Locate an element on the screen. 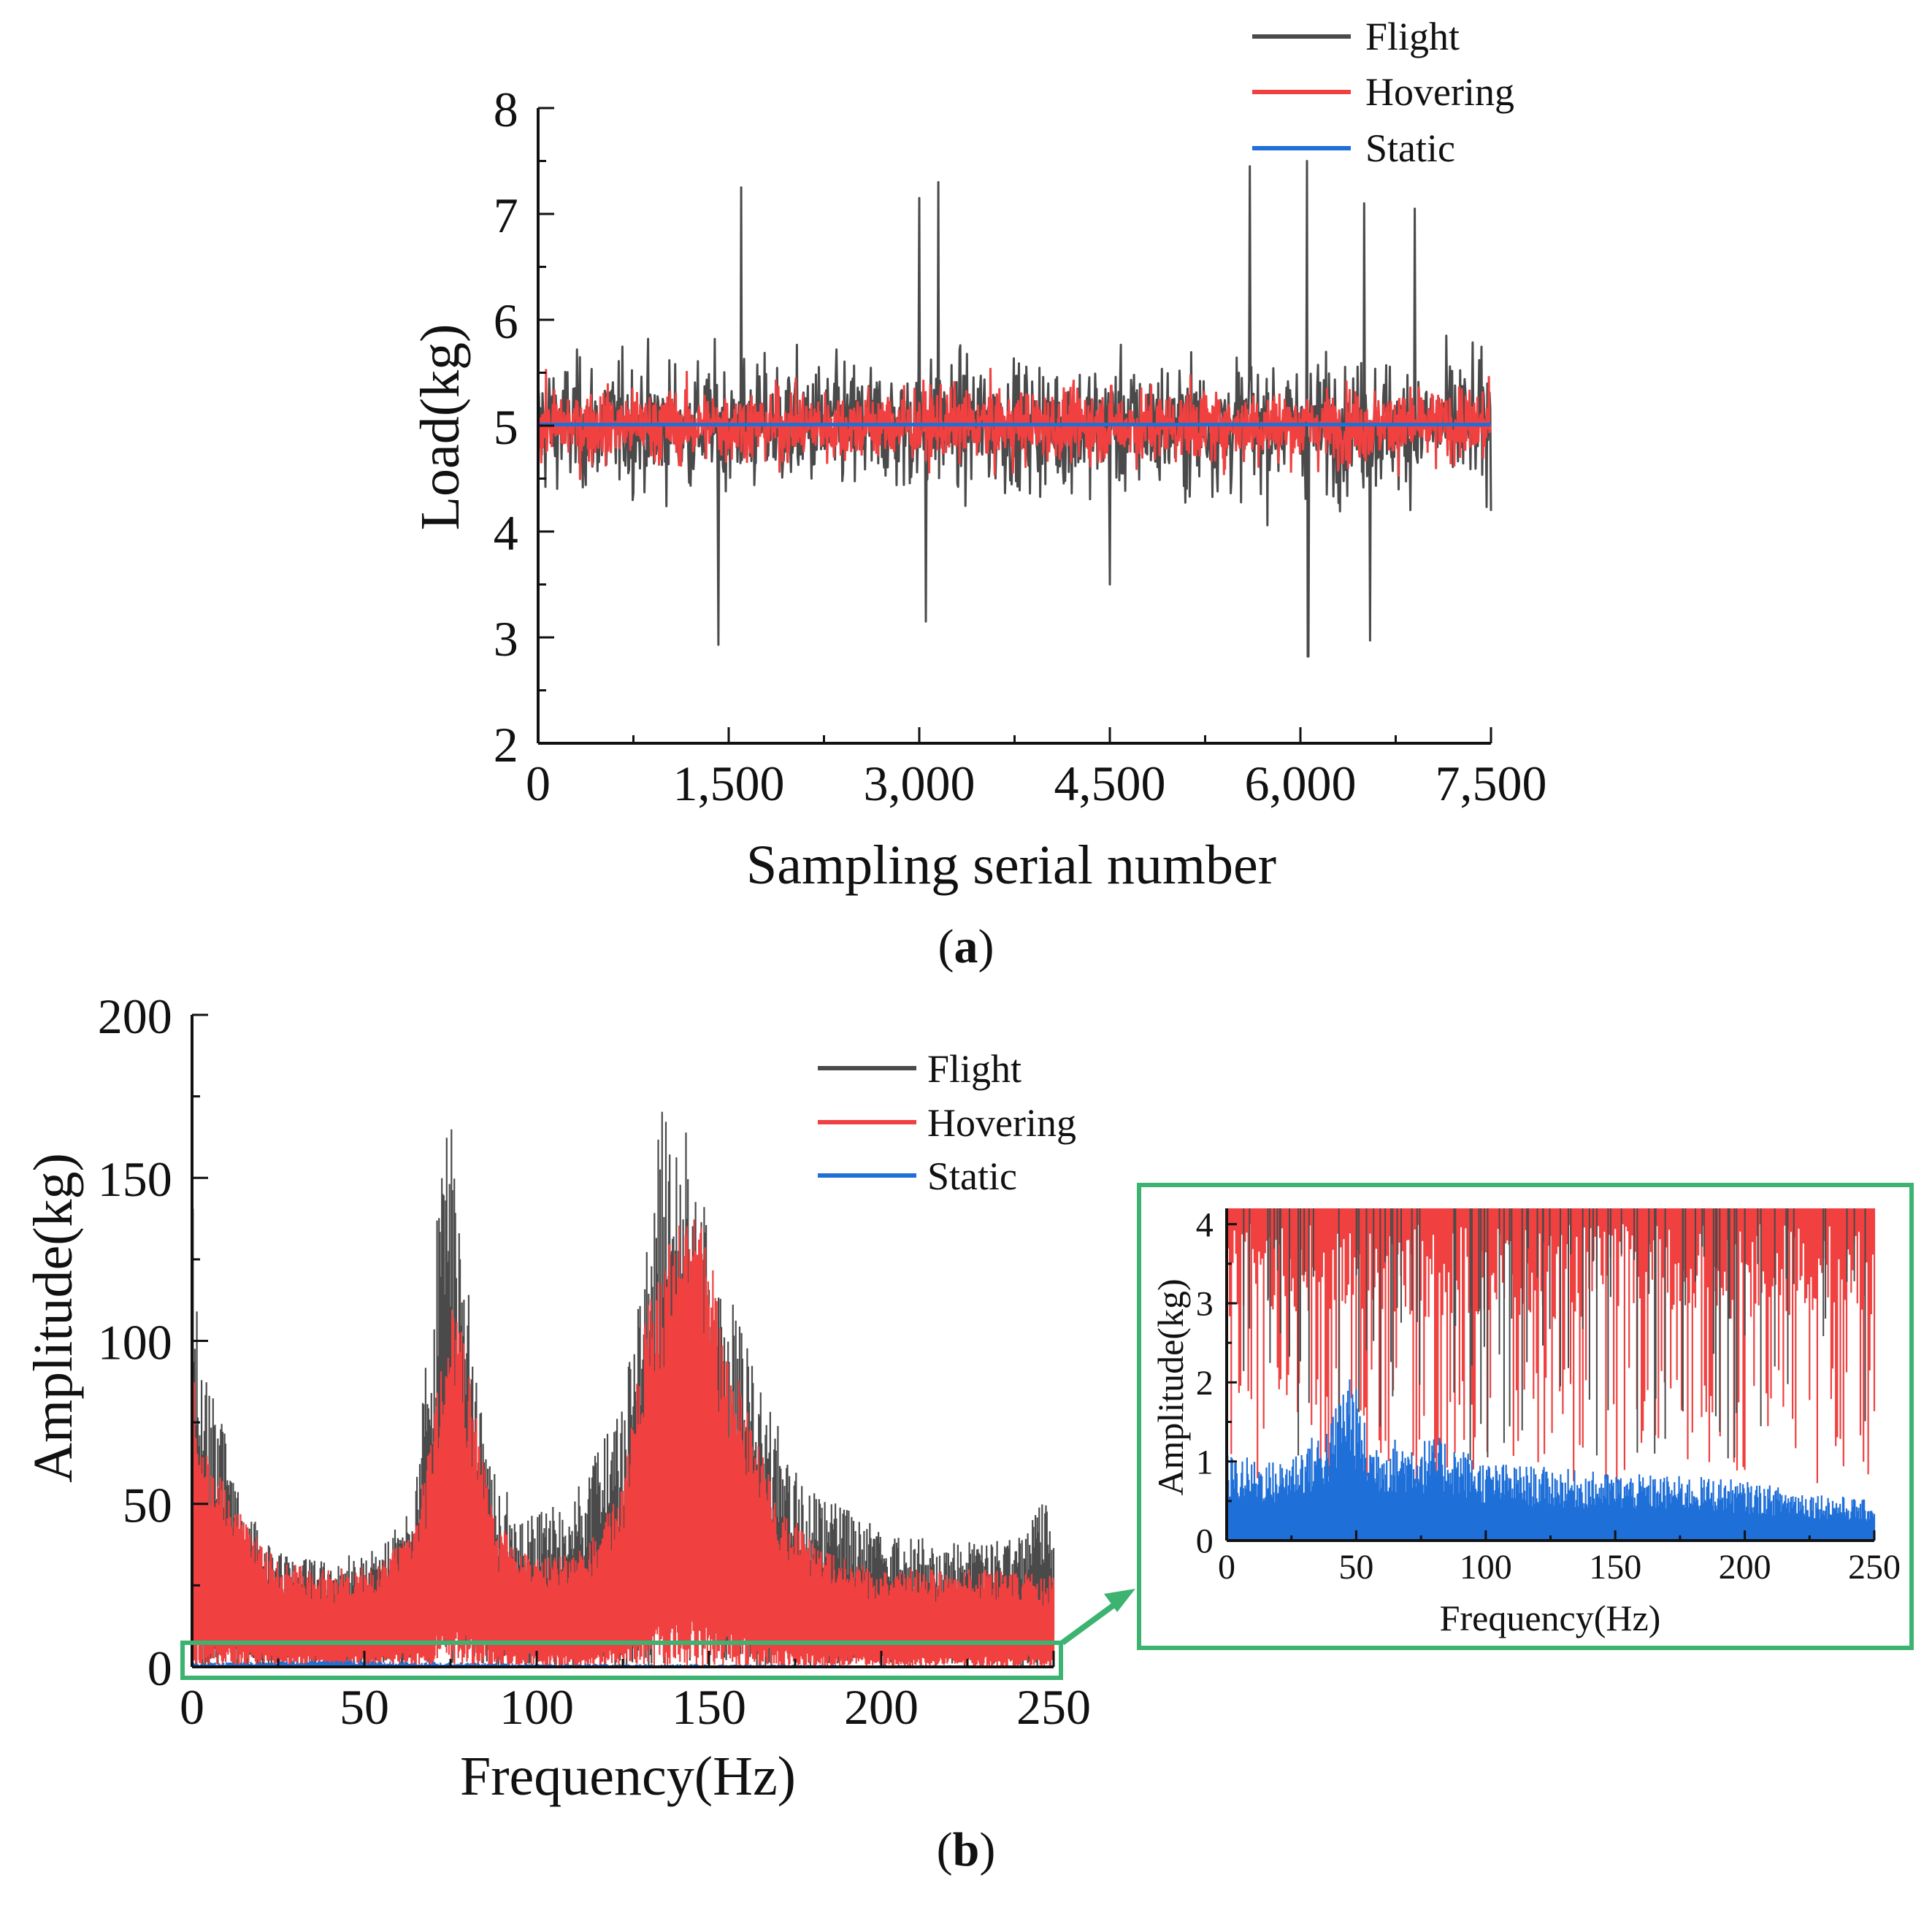 Image resolution: width=1932 pixels, height=1910 pixels. series-hovering-line is located at coordinates (1014, 424).